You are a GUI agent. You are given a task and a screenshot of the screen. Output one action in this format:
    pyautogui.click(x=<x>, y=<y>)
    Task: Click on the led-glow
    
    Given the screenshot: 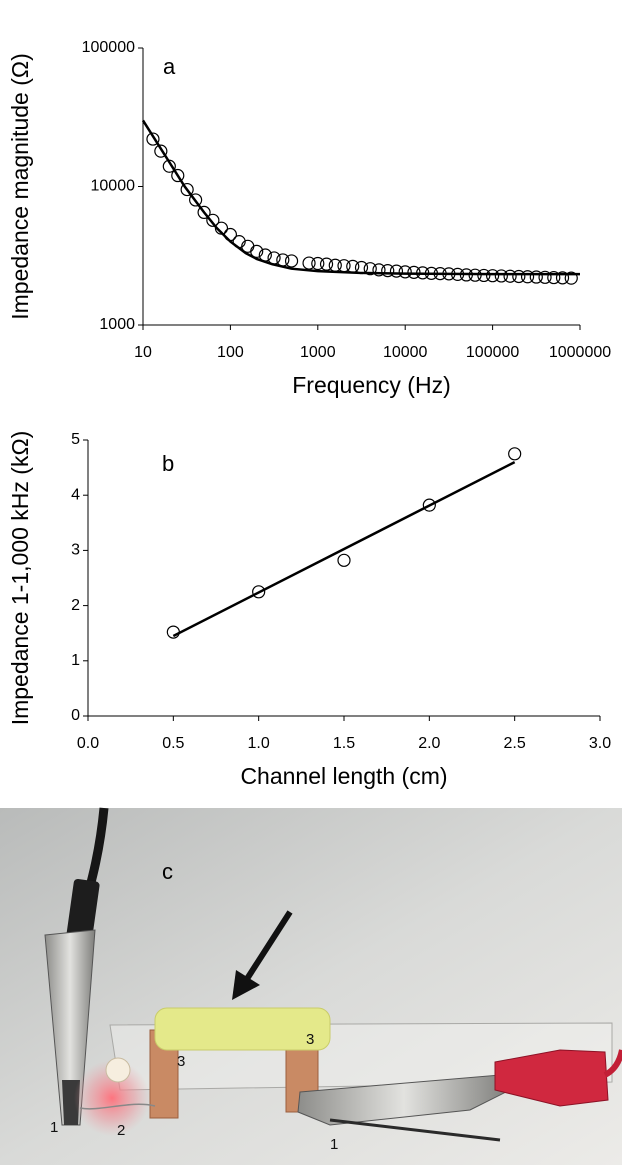 What is the action you would take?
    pyautogui.click(x=112, y=1098)
    